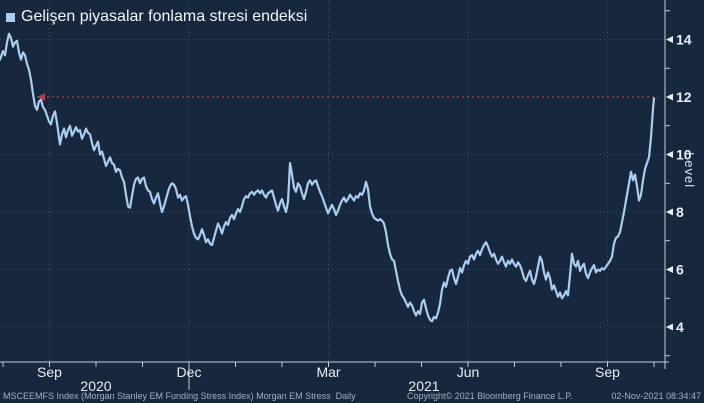 The image size is (704, 403). I want to click on y-tick-label: 12, so click(684, 97).